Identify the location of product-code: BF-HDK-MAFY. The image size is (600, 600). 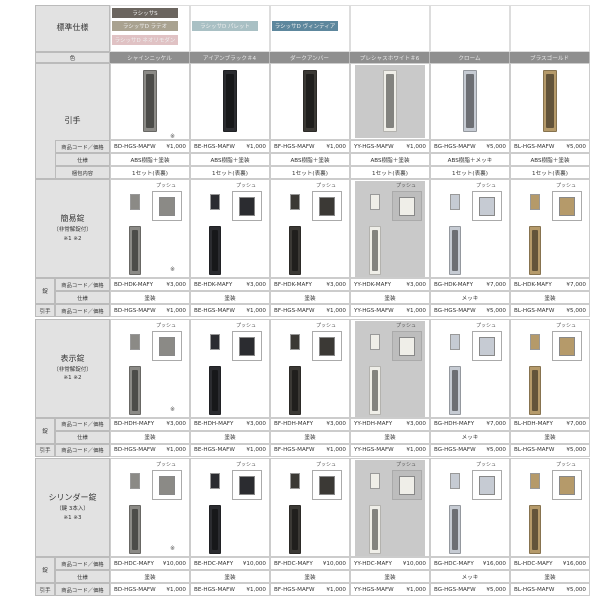
(293, 284).